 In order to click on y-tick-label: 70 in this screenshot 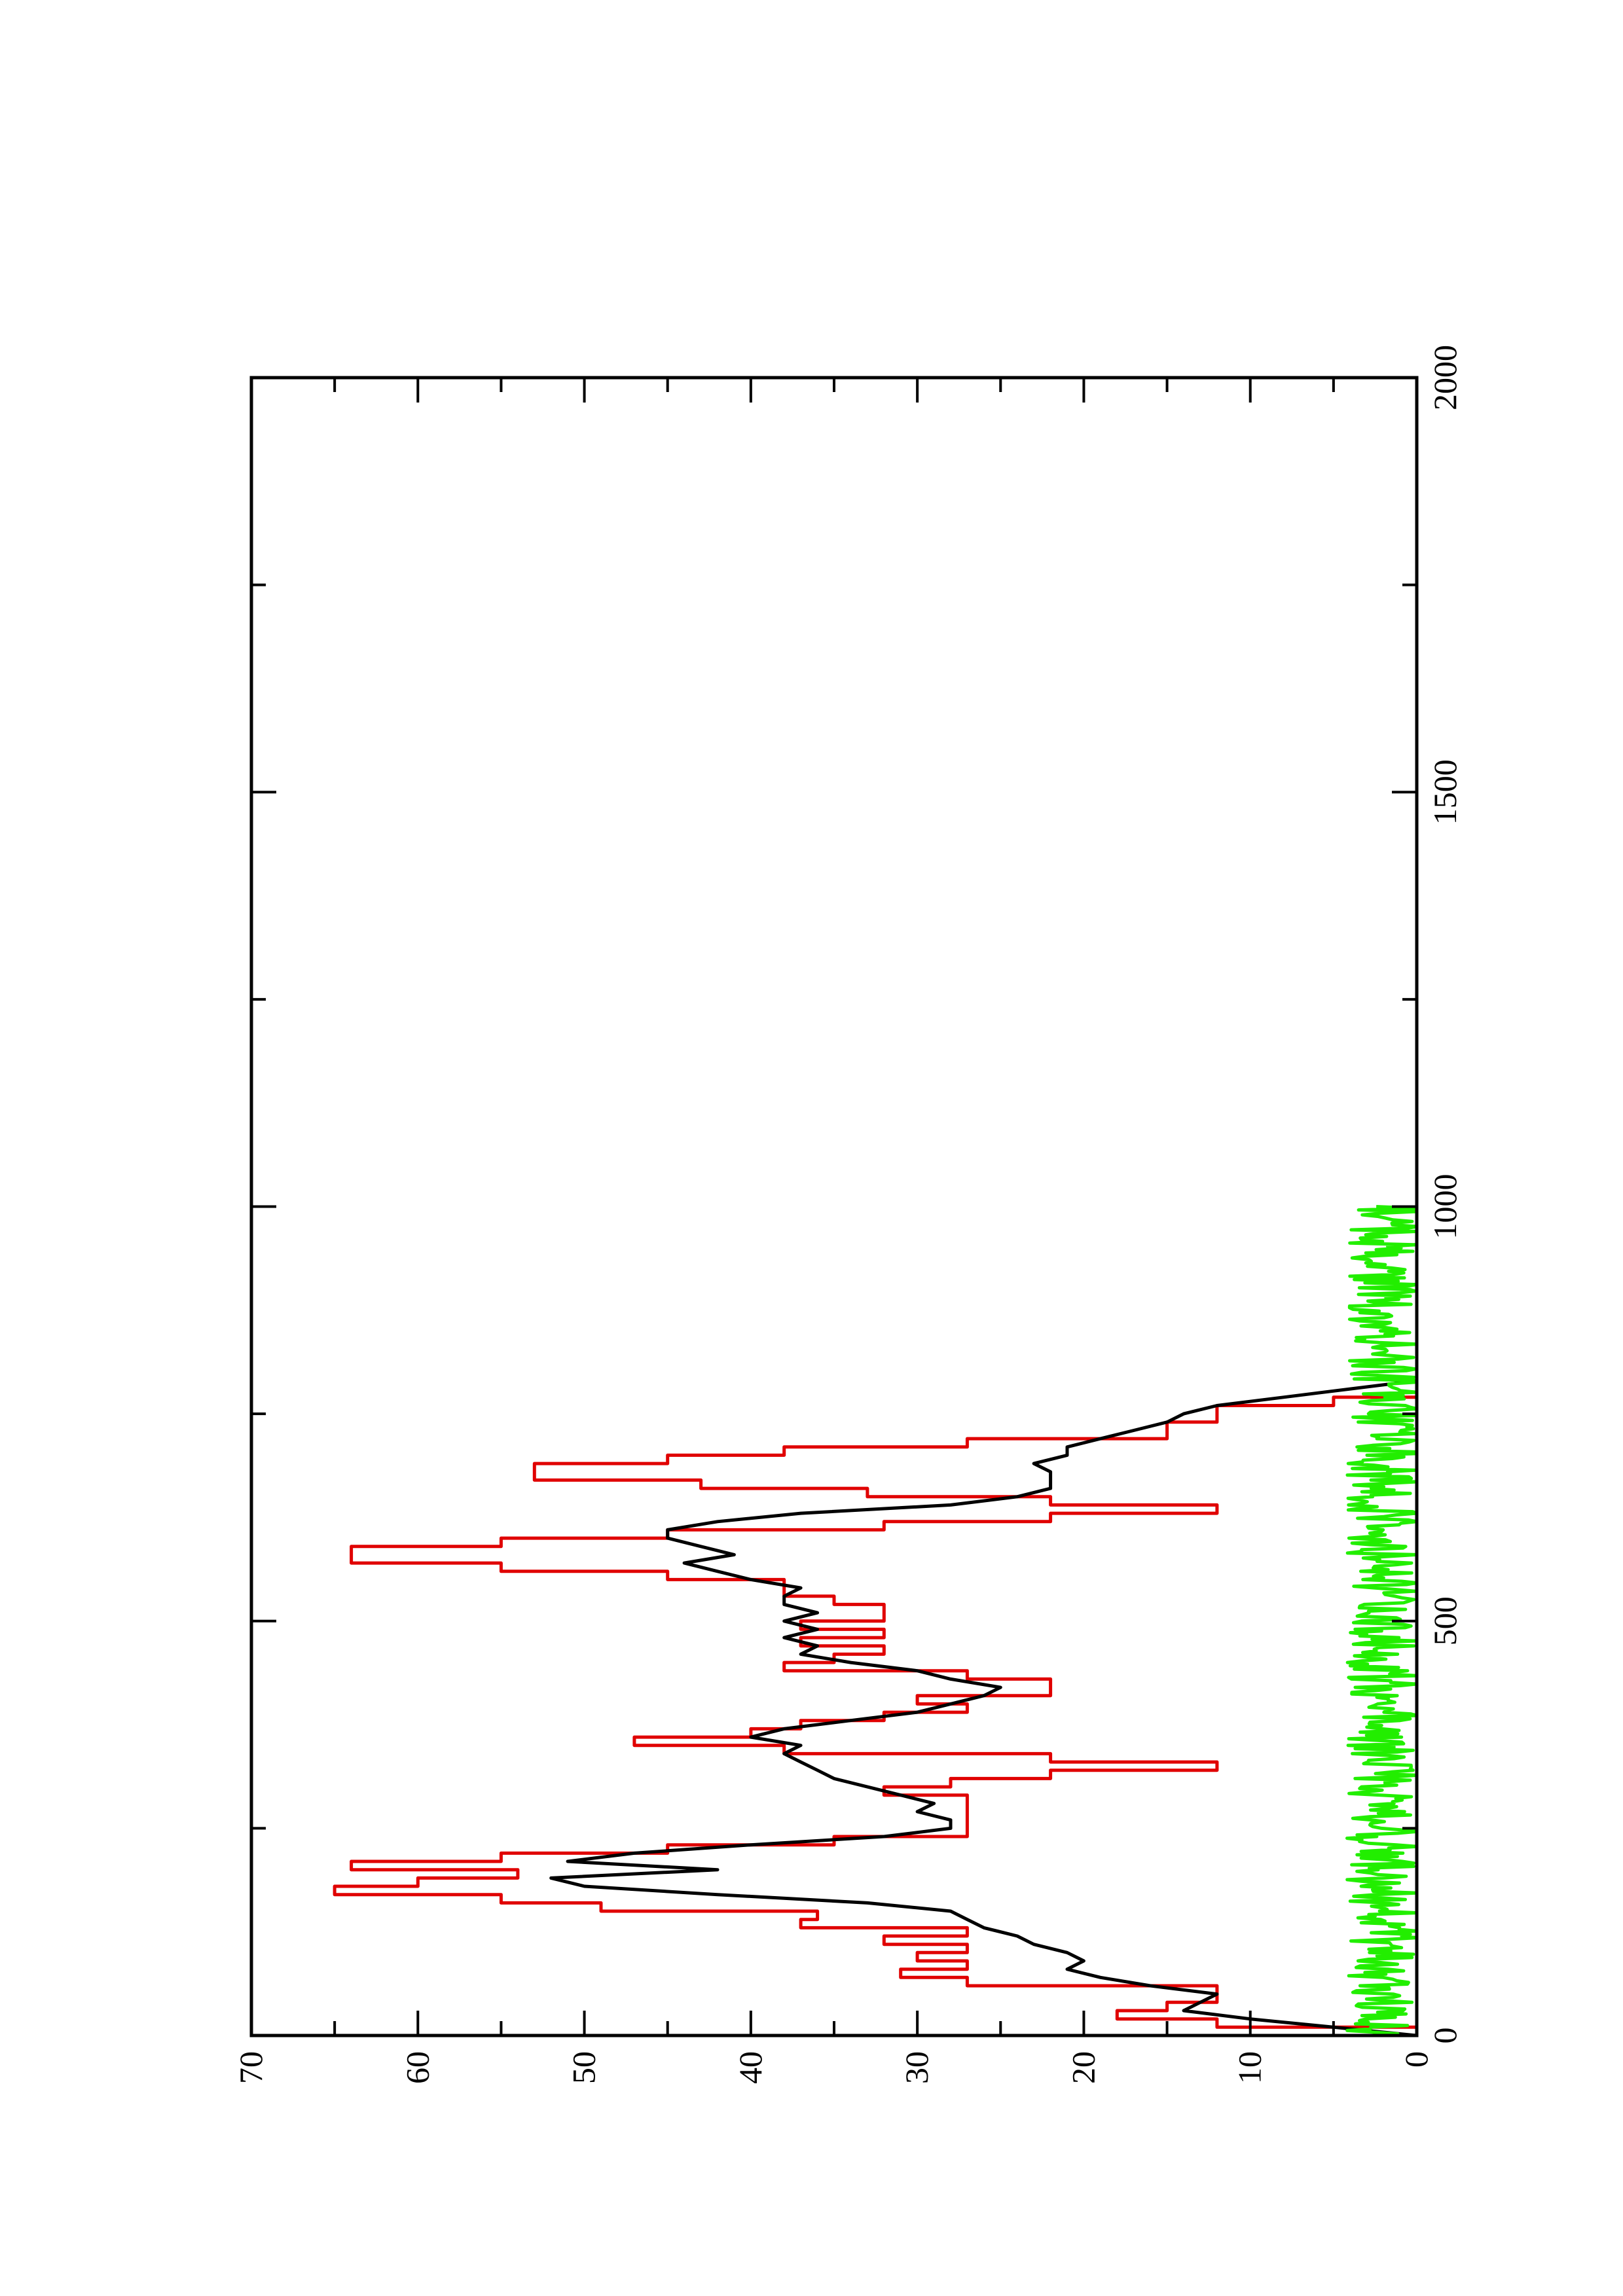, I will do `click(250, 2067)`.